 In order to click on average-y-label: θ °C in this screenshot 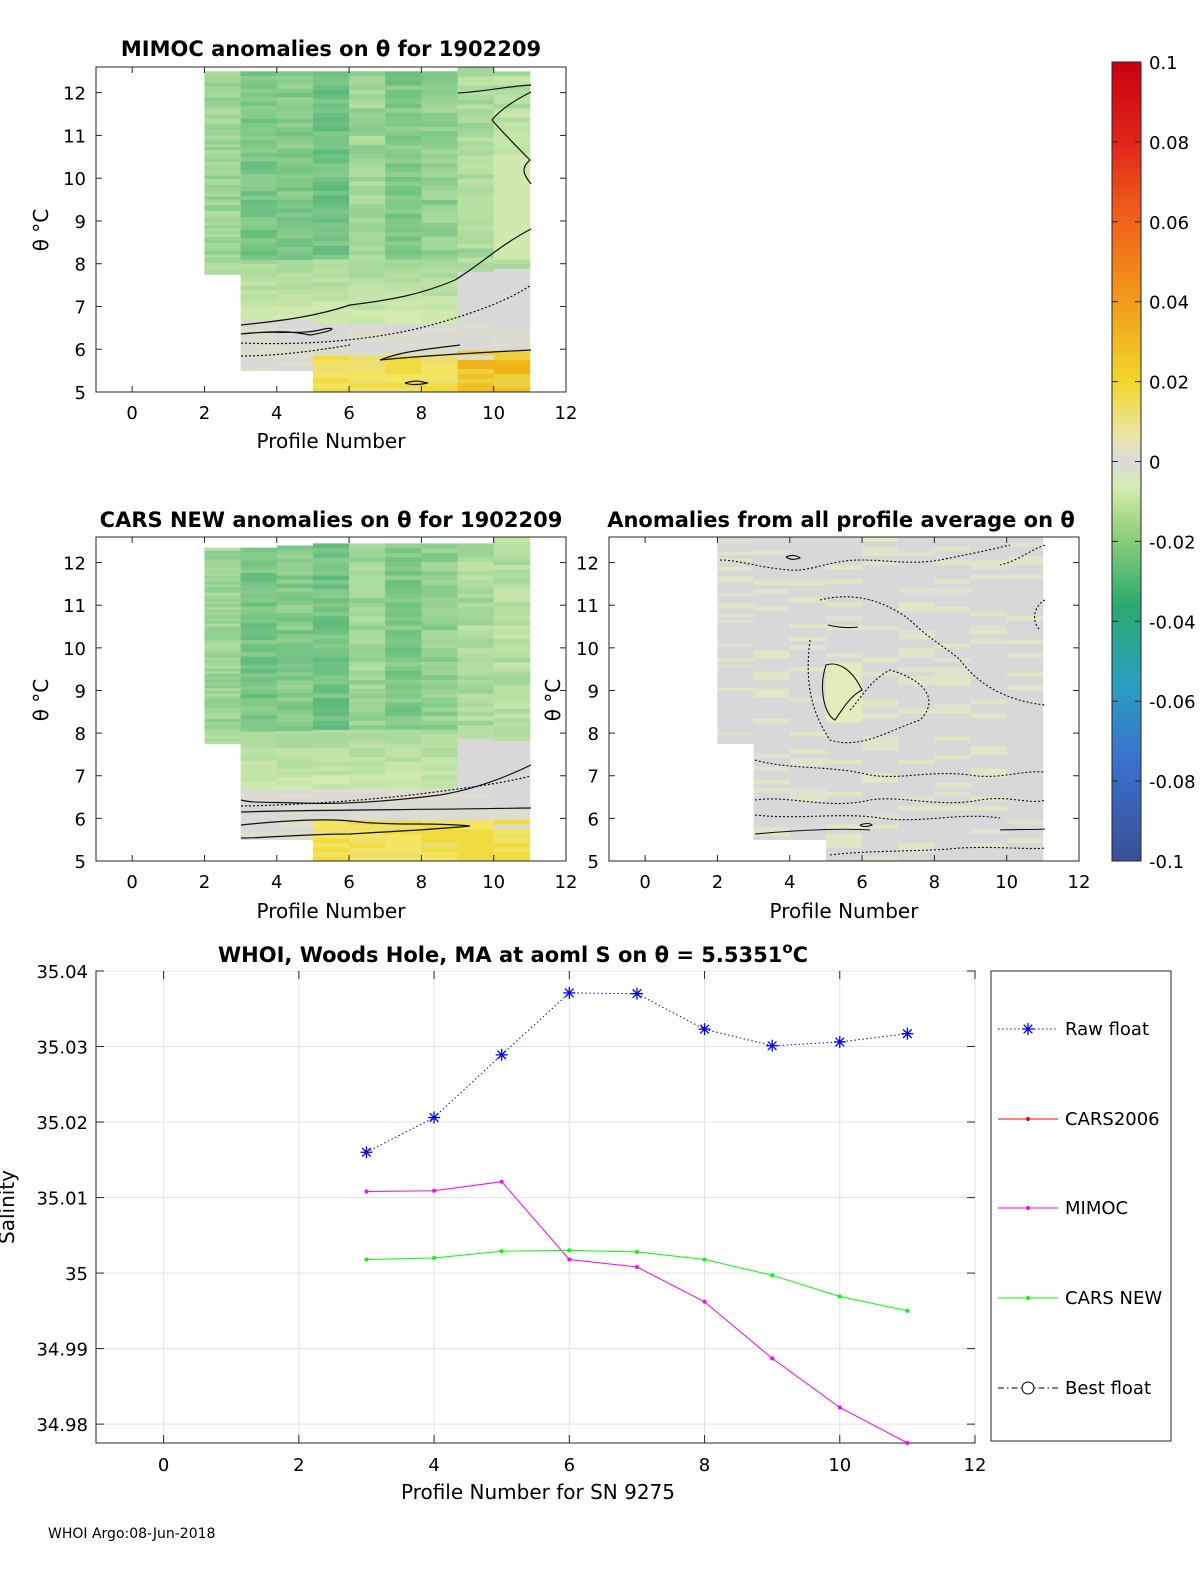, I will do `click(553, 700)`.